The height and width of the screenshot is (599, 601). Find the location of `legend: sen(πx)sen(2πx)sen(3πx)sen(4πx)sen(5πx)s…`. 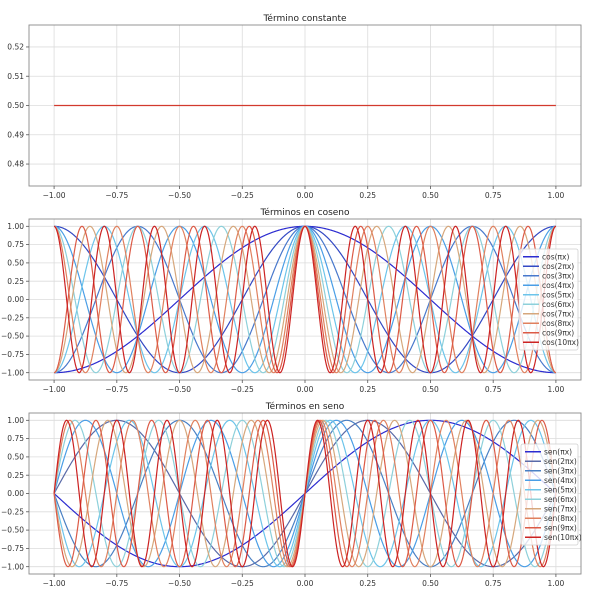

legend: sen(πx)sen(2πx)sen(3πx)sen(4πx)sen(5πx)s… is located at coordinates (551, 494).